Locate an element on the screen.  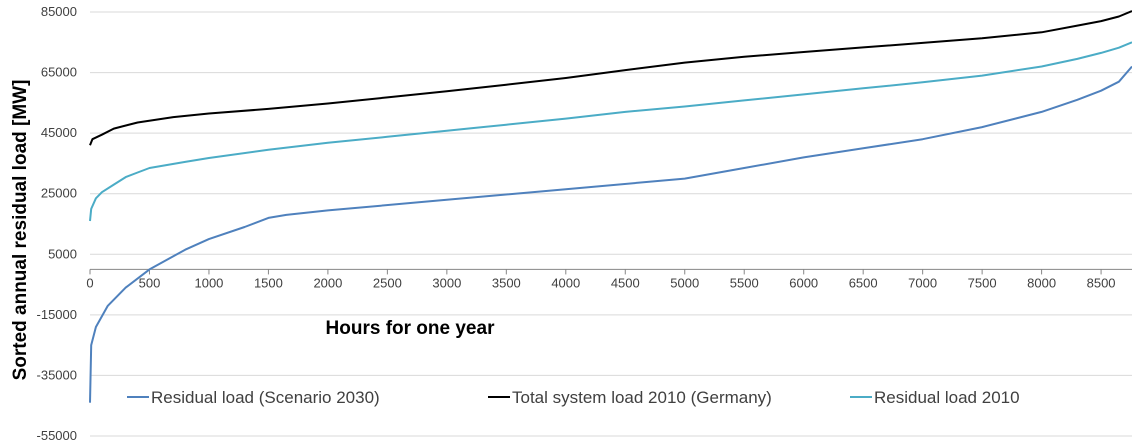
y-tick-label: -15000 is located at coordinates (57, 314).